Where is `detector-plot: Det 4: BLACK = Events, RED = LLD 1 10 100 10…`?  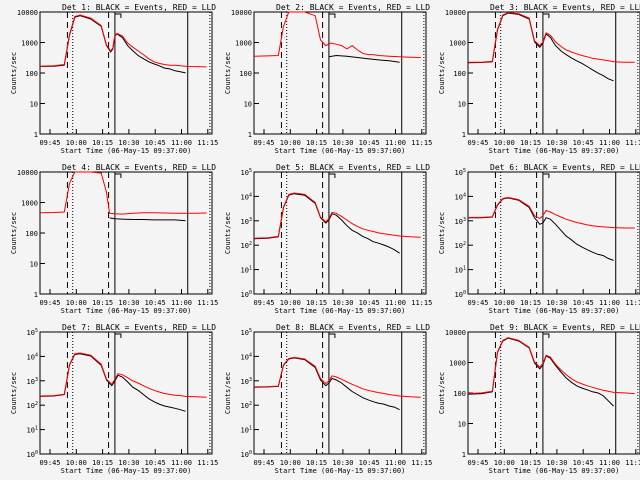 detector-plot: Det 4: BLACK = Events, RED = LLD 1 10 100 10… is located at coordinates (114, 239).